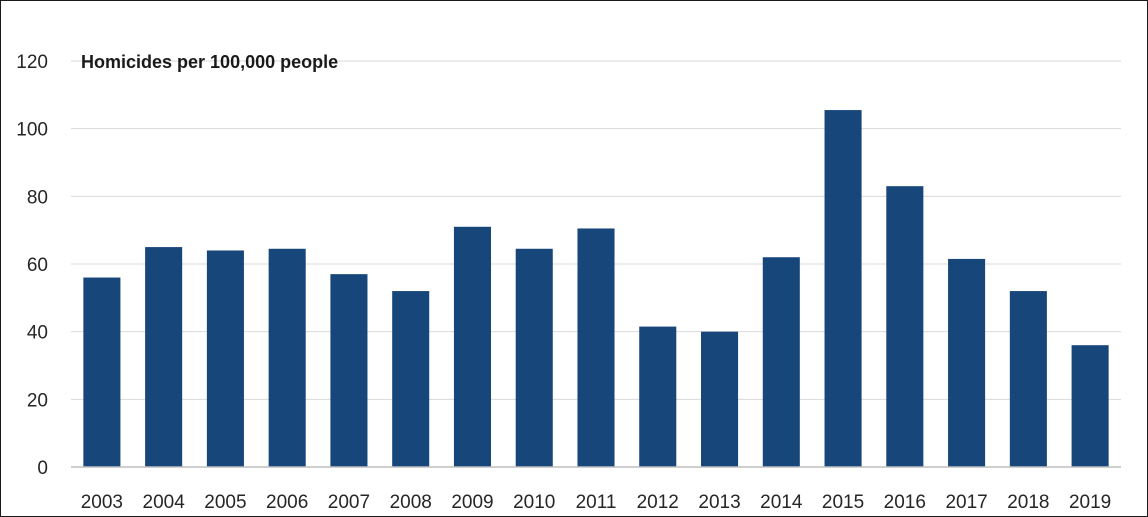  I want to click on x-tick-label: 2009, so click(472, 502).